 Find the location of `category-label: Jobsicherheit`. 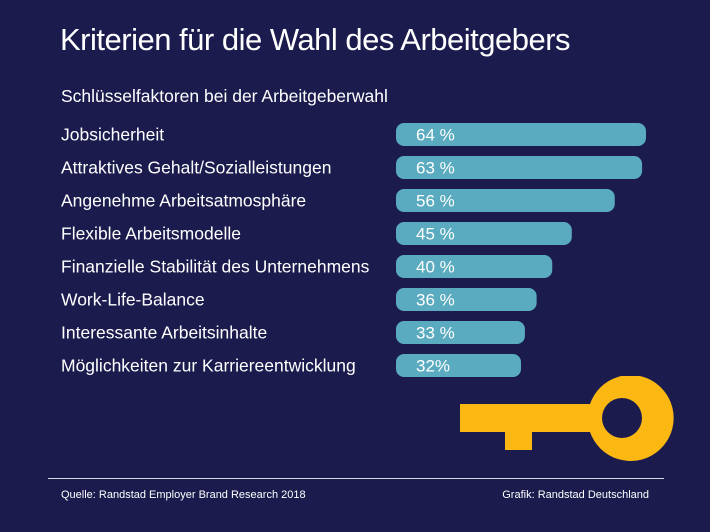

category-label: Jobsicherheit is located at coordinates (112, 135).